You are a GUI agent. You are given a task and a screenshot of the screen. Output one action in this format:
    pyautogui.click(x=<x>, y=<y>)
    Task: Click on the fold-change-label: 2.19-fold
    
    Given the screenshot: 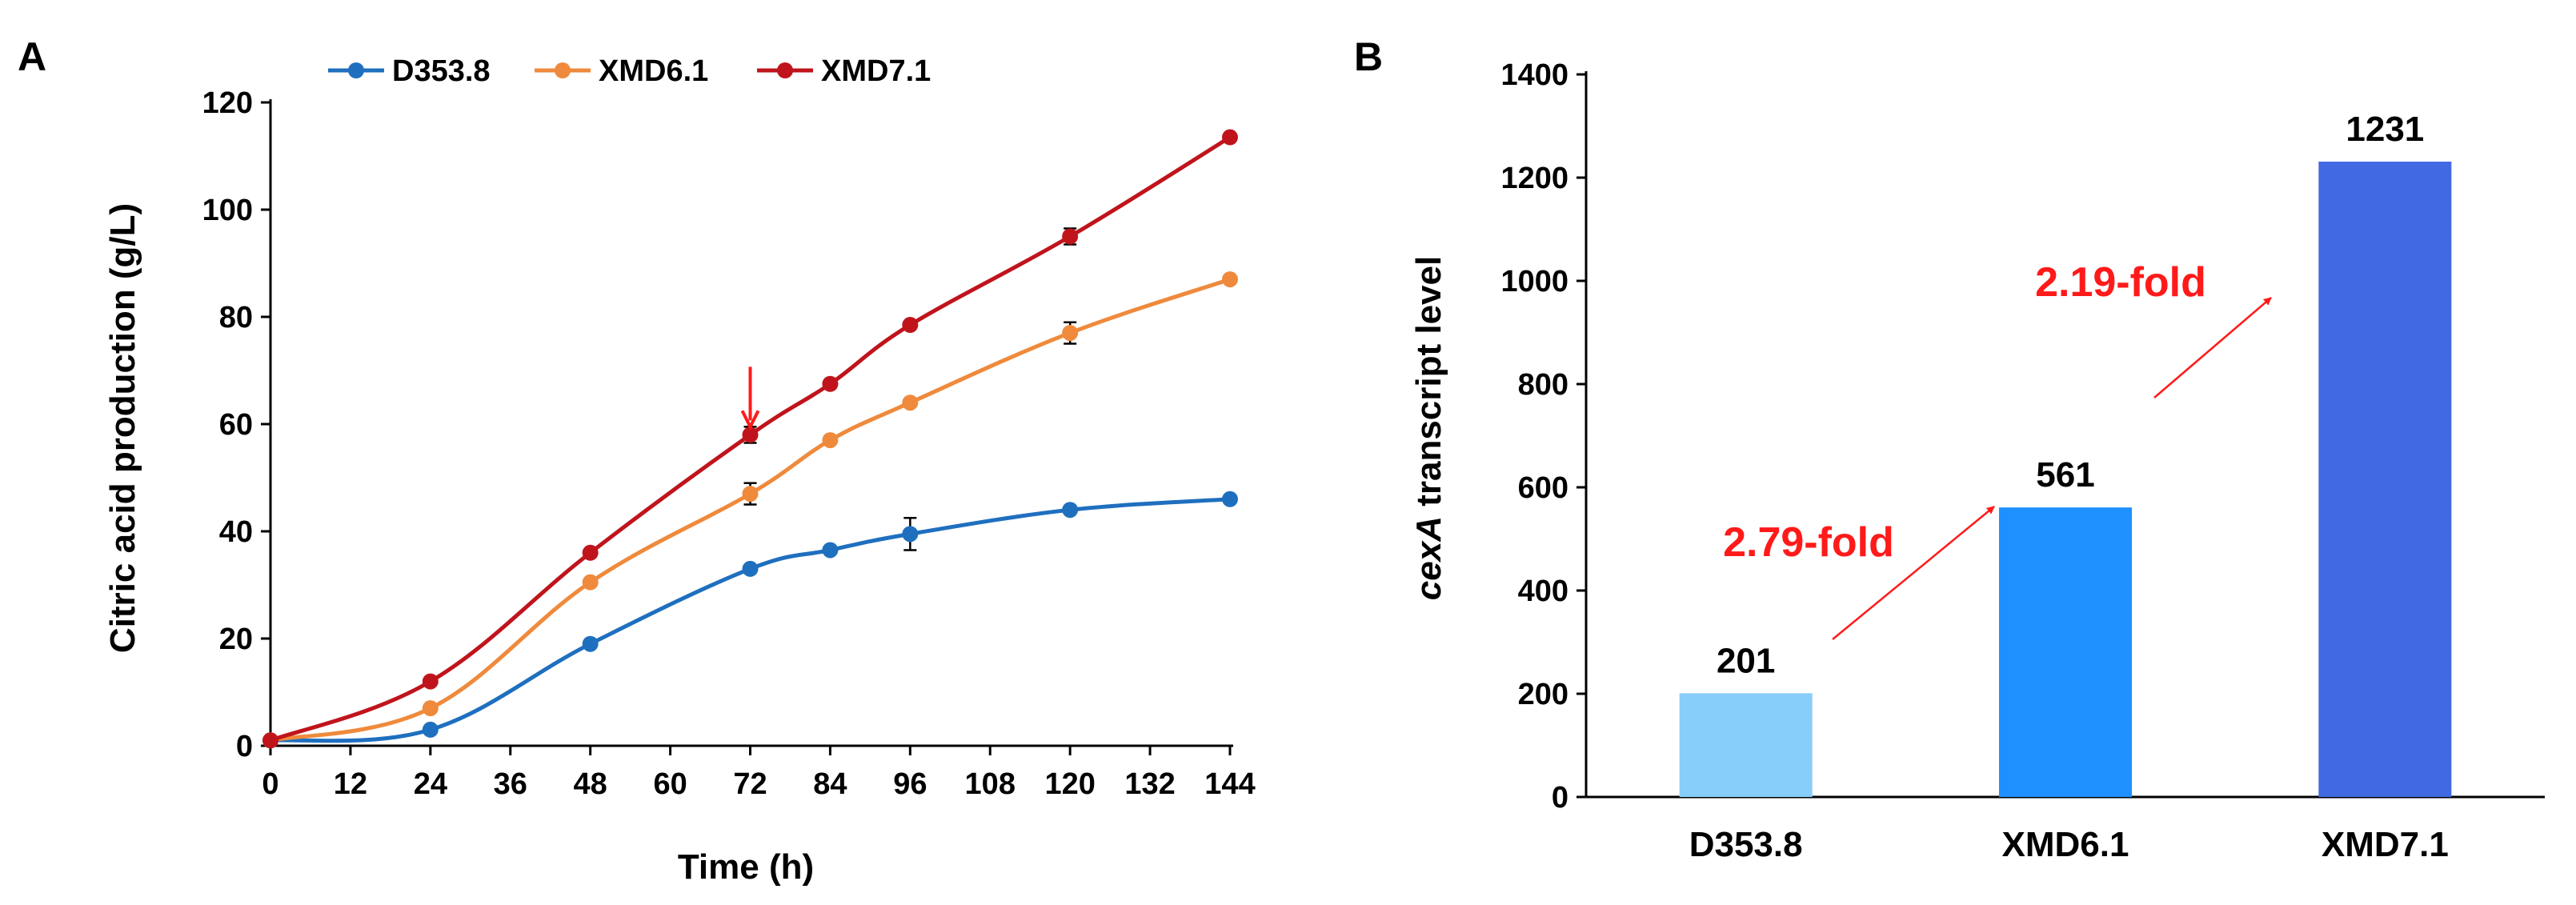 What is the action you would take?
    pyautogui.click(x=2120, y=282)
    